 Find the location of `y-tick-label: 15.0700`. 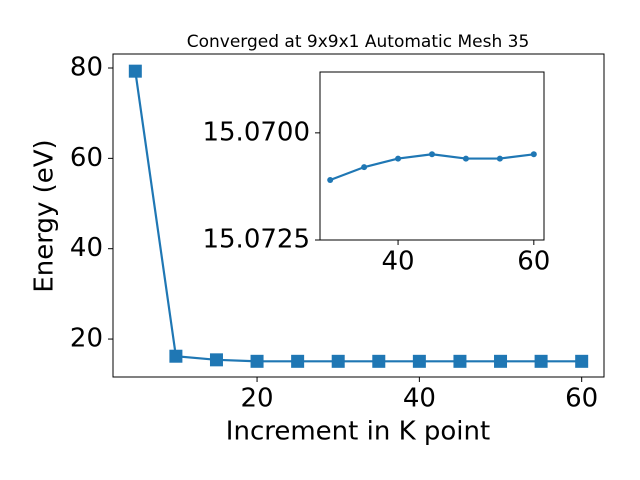

y-tick-label: 15.0700 is located at coordinates (256, 132).